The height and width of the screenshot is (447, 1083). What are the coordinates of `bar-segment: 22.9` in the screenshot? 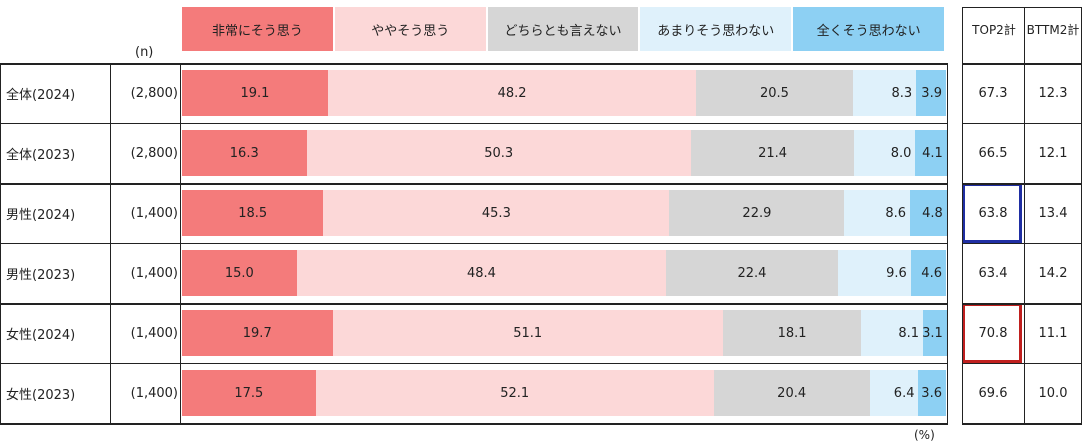 It's located at (757, 213).